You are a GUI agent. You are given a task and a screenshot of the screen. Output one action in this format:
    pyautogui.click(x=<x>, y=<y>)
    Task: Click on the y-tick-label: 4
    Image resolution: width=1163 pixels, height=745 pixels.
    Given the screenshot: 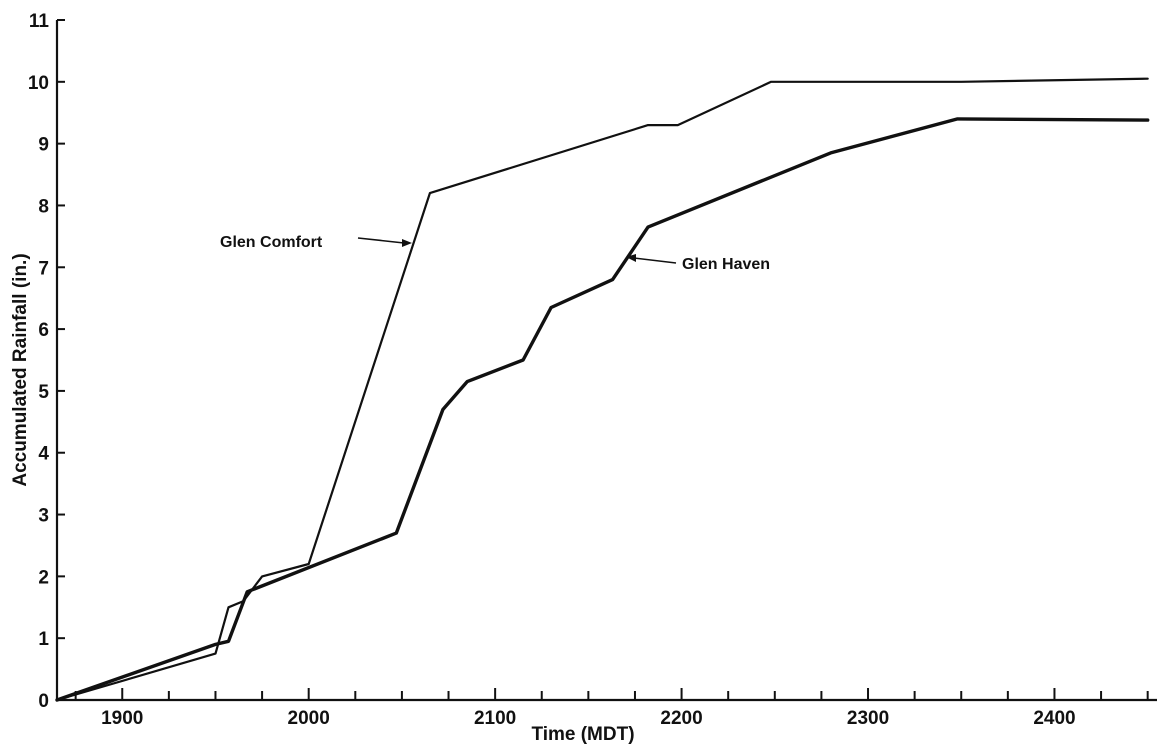 What is the action you would take?
    pyautogui.click(x=43, y=454)
    